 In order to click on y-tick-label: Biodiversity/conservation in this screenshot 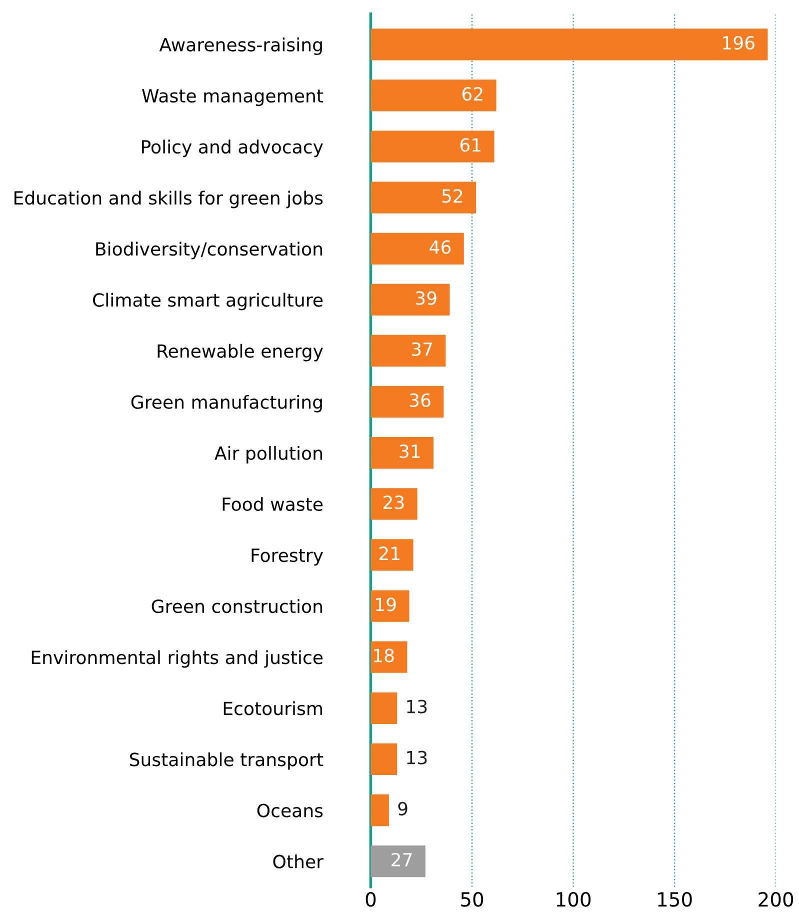, I will do `click(209, 251)`.